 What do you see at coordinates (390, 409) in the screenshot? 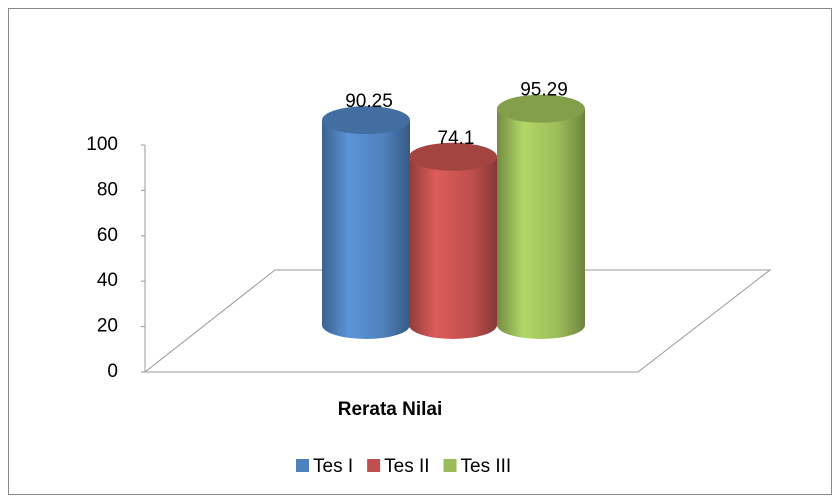
I see `x-tick-label: Rerata Nilai` at bounding box center [390, 409].